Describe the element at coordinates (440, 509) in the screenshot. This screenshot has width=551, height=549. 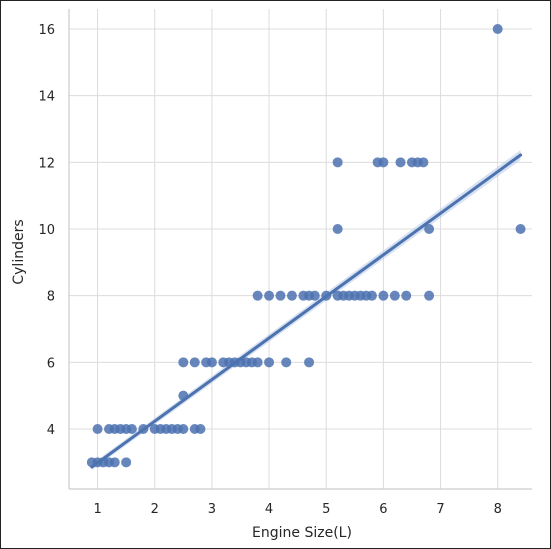
I see `x-tick-label: 7` at that location.